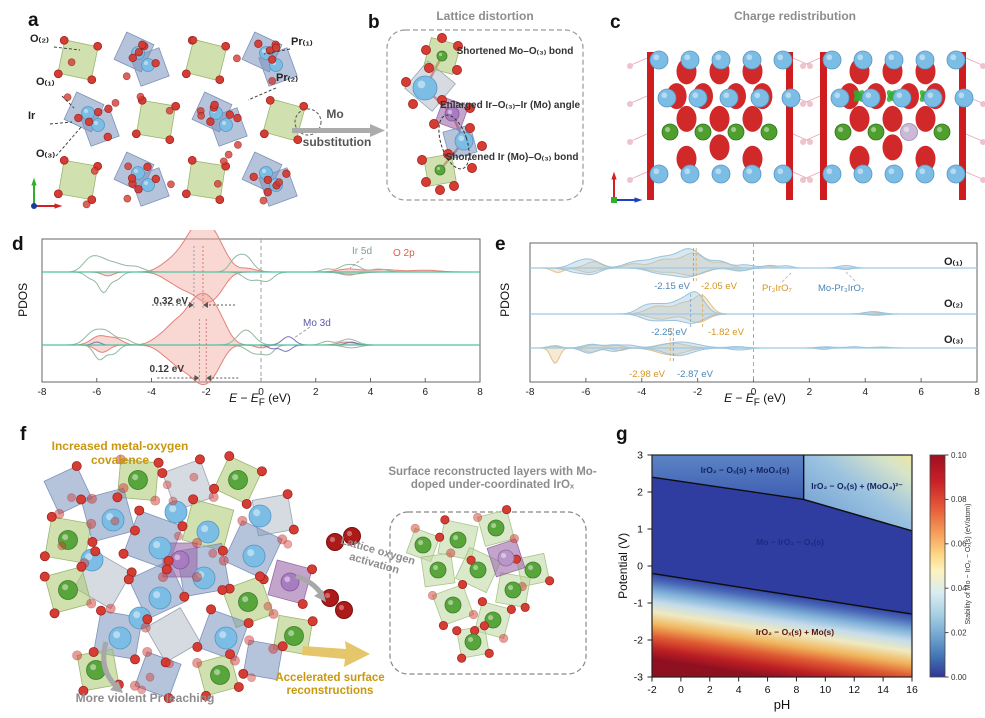 The height and width of the screenshot is (718, 985). Describe the element at coordinates (170, 301) in the screenshot. I see `annotation-032ev: 0.32 eV` at that location.